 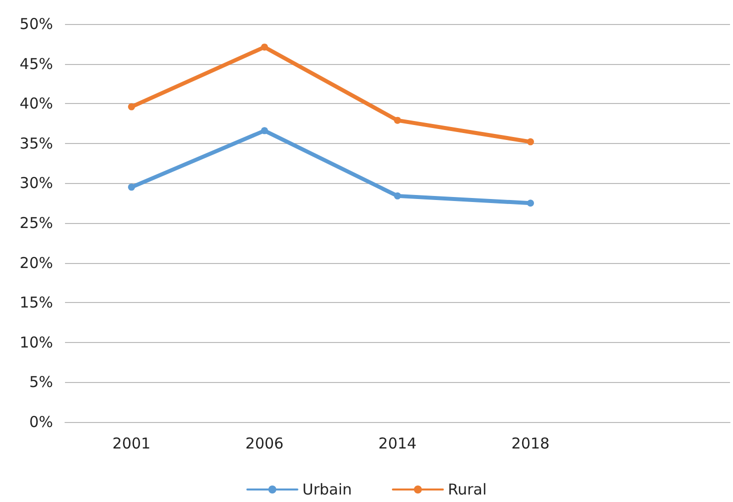 What do you see at coordinates (530, 443) in the screenshot?
I see `x-tick-label: 2018` at bounding box center [530, 443].